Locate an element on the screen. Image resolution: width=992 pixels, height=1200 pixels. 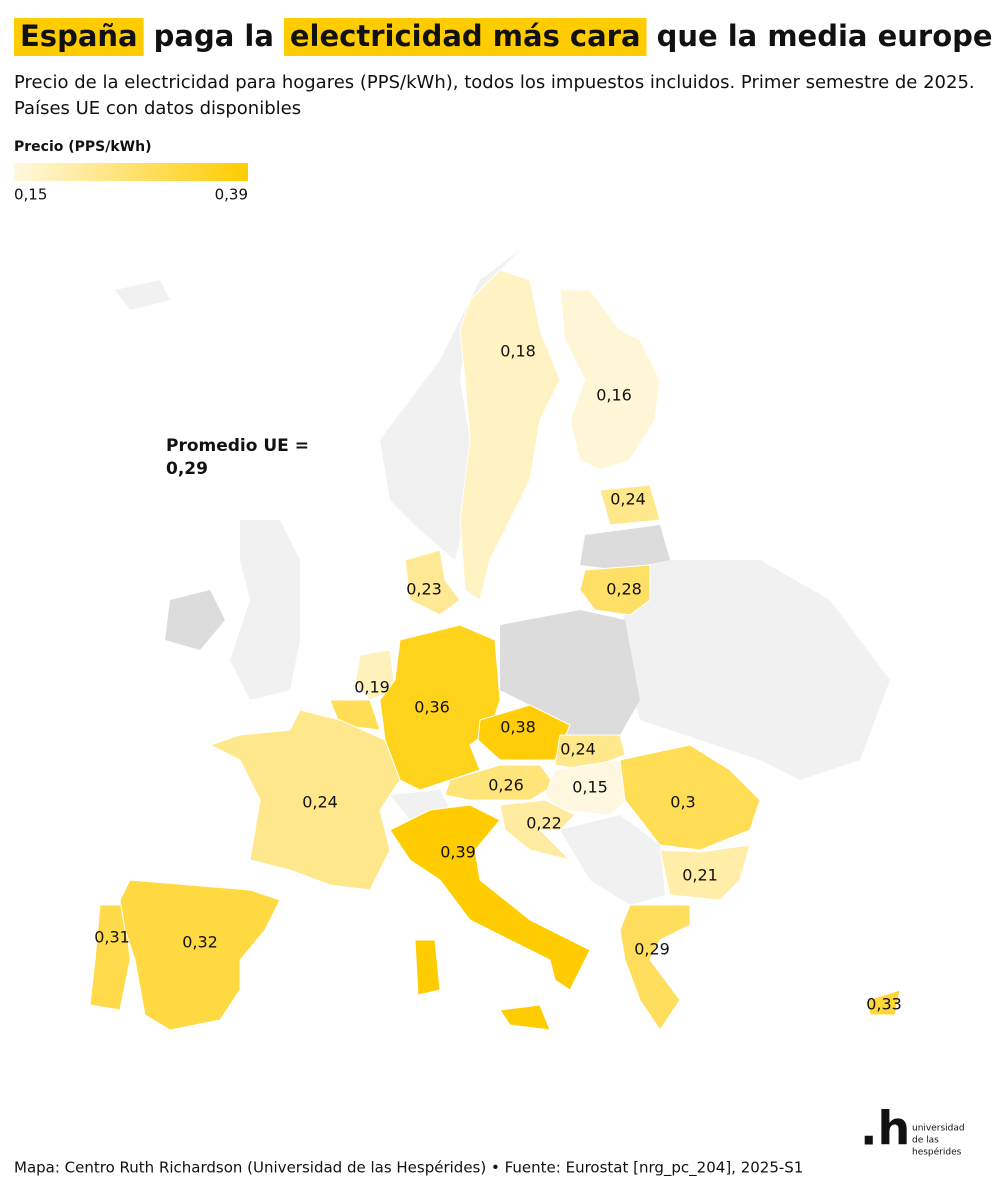
title-part: paga la is located at coordinates (214, 36).